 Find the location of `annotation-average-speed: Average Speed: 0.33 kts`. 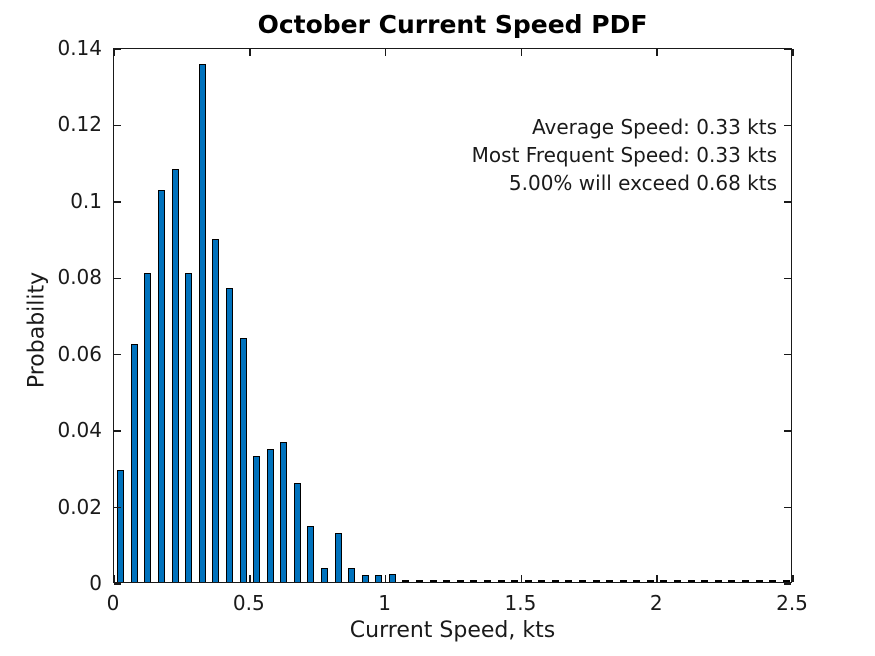

annotation-average-speed: Average Speed: 0.33 kts is located at coordinates (654, 127).